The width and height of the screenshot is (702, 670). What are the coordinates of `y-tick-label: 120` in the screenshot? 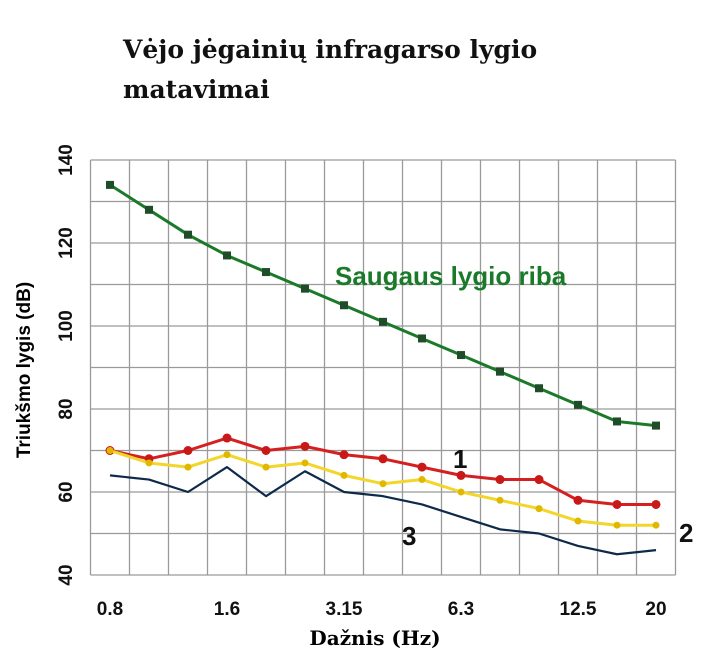 It's located at (66, 243).